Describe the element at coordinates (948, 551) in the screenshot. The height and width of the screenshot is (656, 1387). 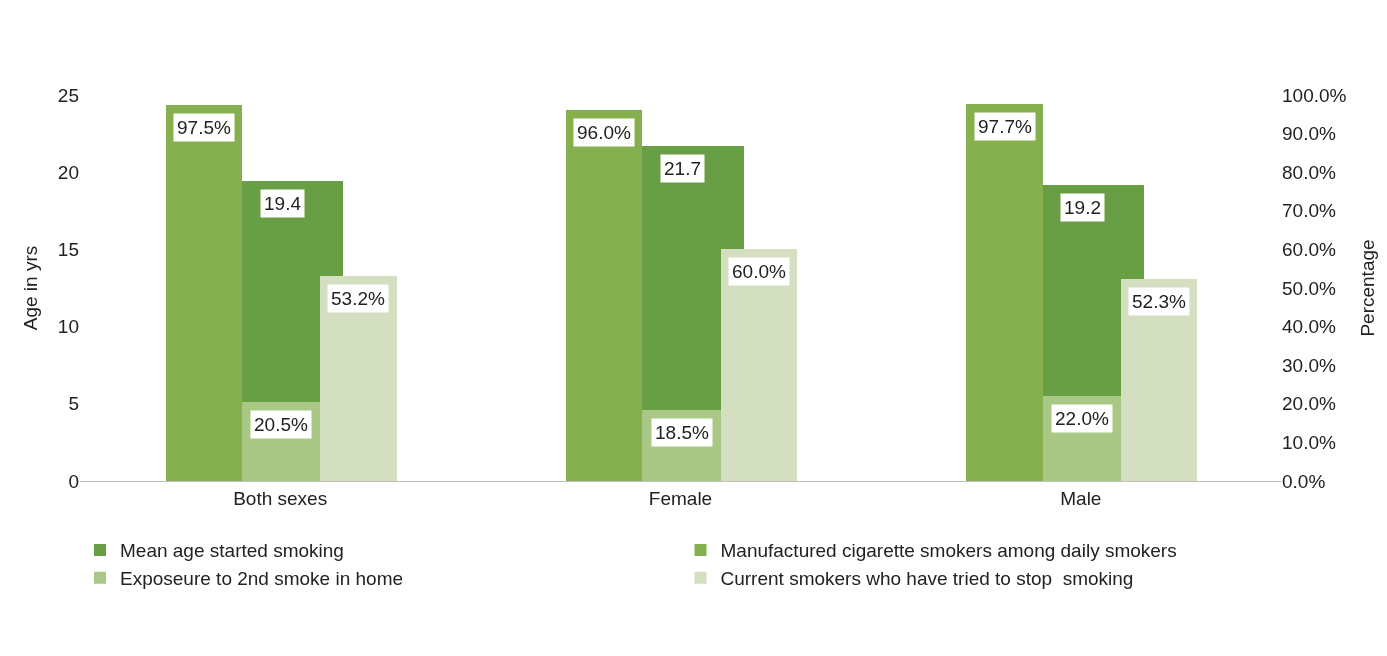
I see `legend-label: Manufactured cigarette smokers among daily smokers` at that location.